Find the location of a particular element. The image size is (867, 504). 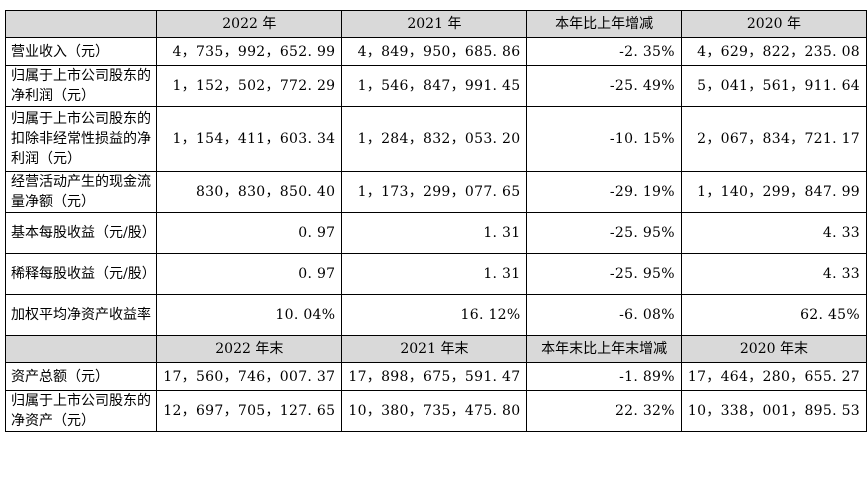

cell-2022: 17，560，746，007. 37 is located at coordinates (249, 376).